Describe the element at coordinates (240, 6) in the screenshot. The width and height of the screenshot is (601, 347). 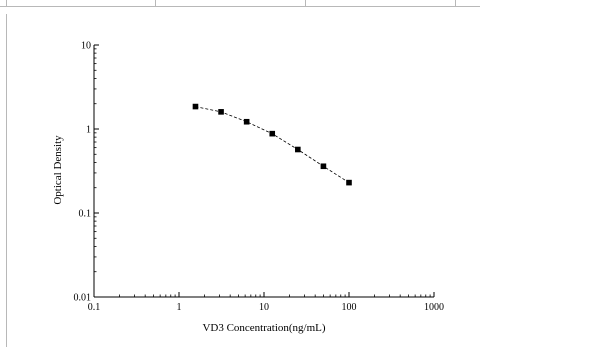
I see `frame-top-rule` at that location.